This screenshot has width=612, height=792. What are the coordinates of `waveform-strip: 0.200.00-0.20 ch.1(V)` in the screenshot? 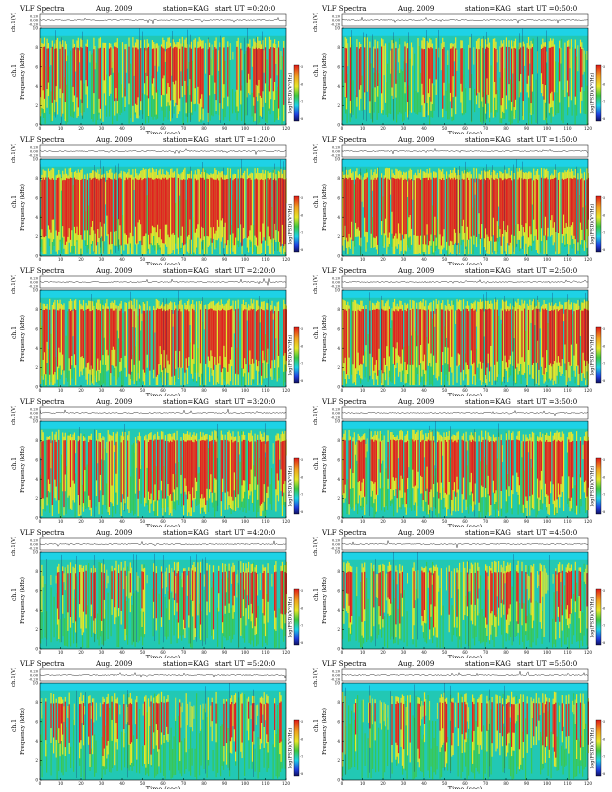 It's located at (148, 153).